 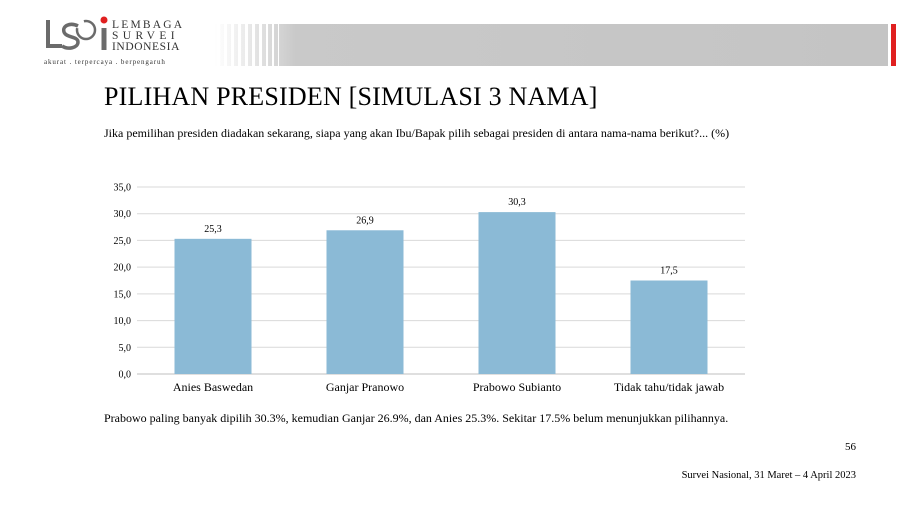 I want to click on x-tick-label: Prabowo Subianto, so click(x=517, y=387).